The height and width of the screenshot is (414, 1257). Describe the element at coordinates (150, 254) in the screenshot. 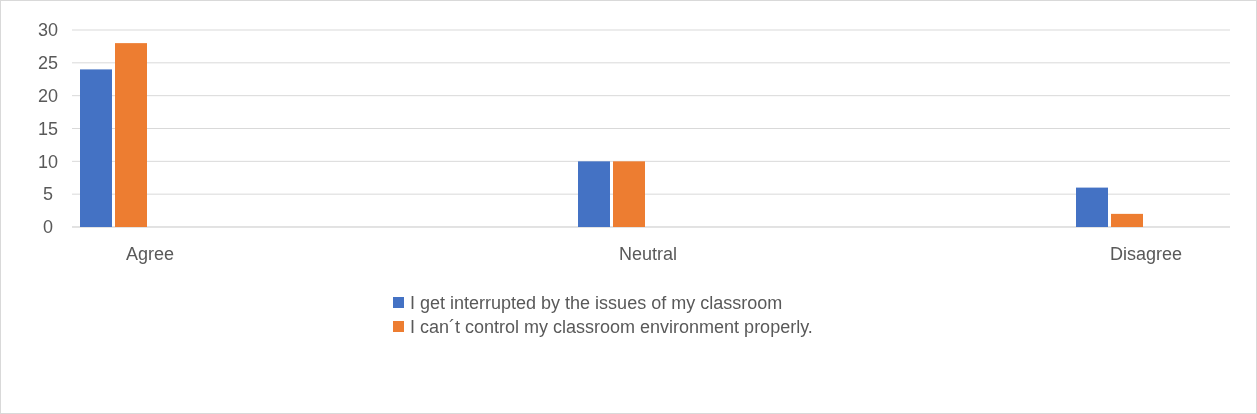

I see `x-tick-label: Agree` at that location.